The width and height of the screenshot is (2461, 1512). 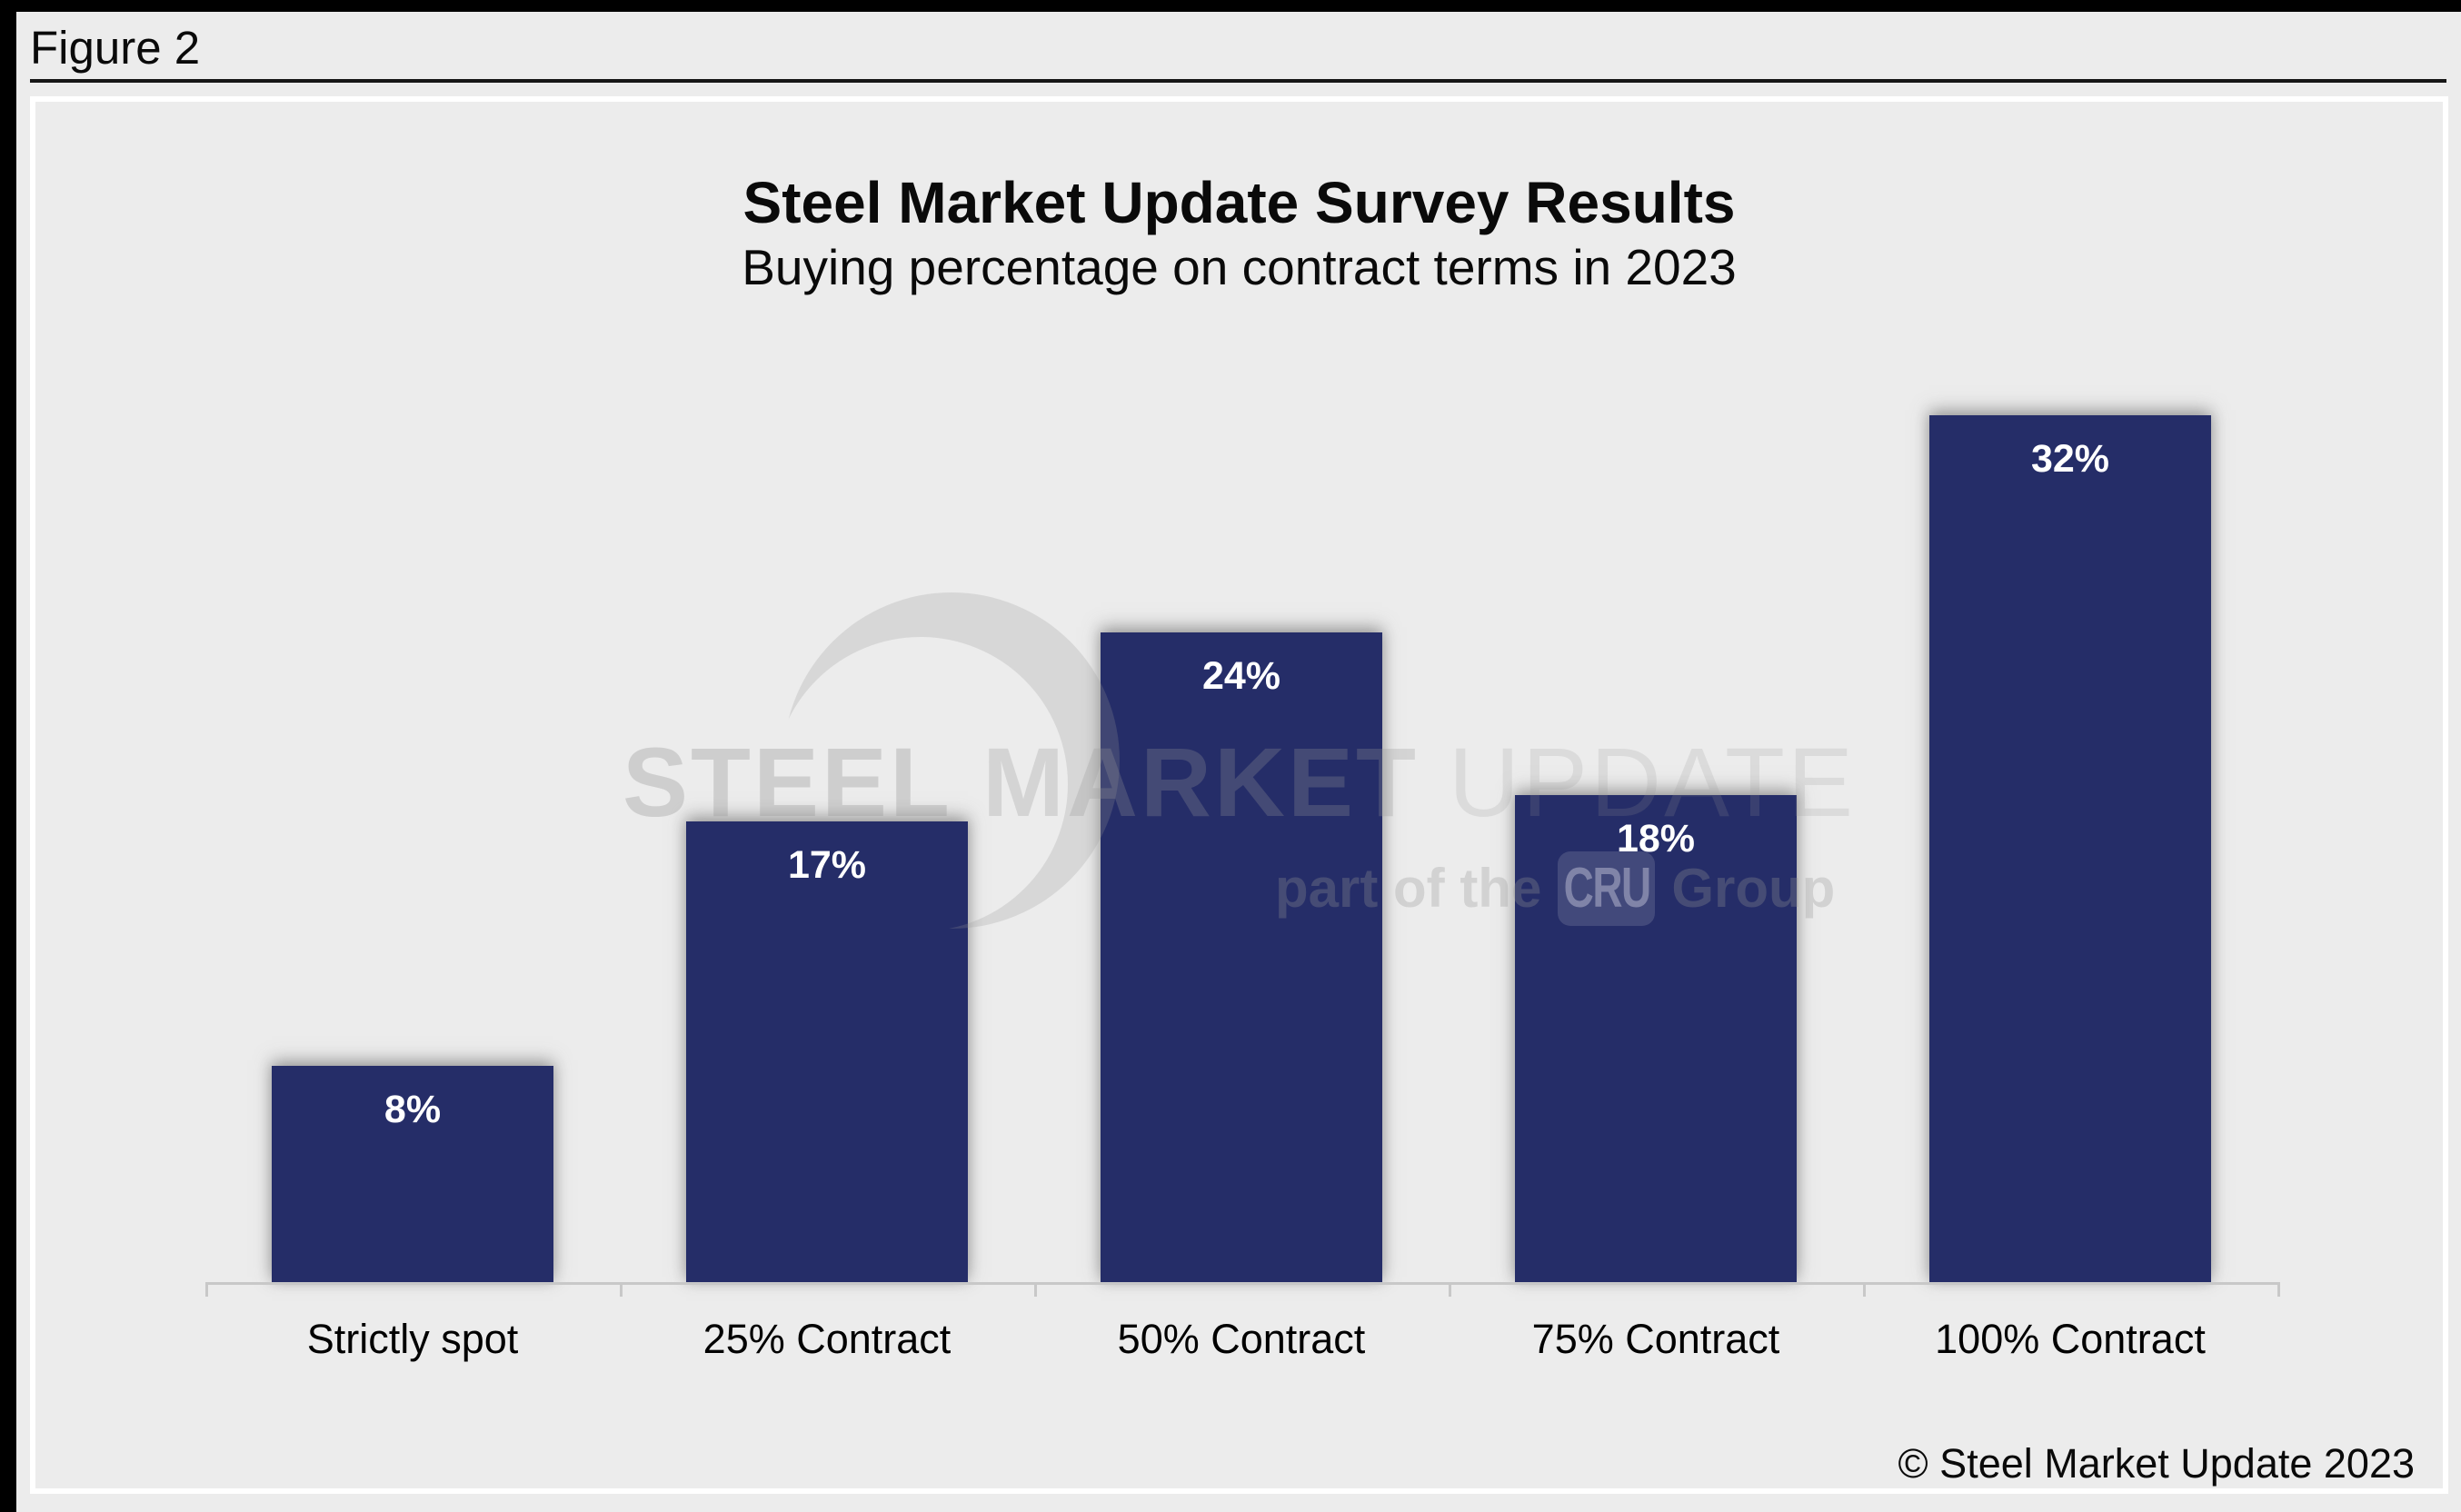 I want to click on bar: 8%, so click(x=412, y=1174).